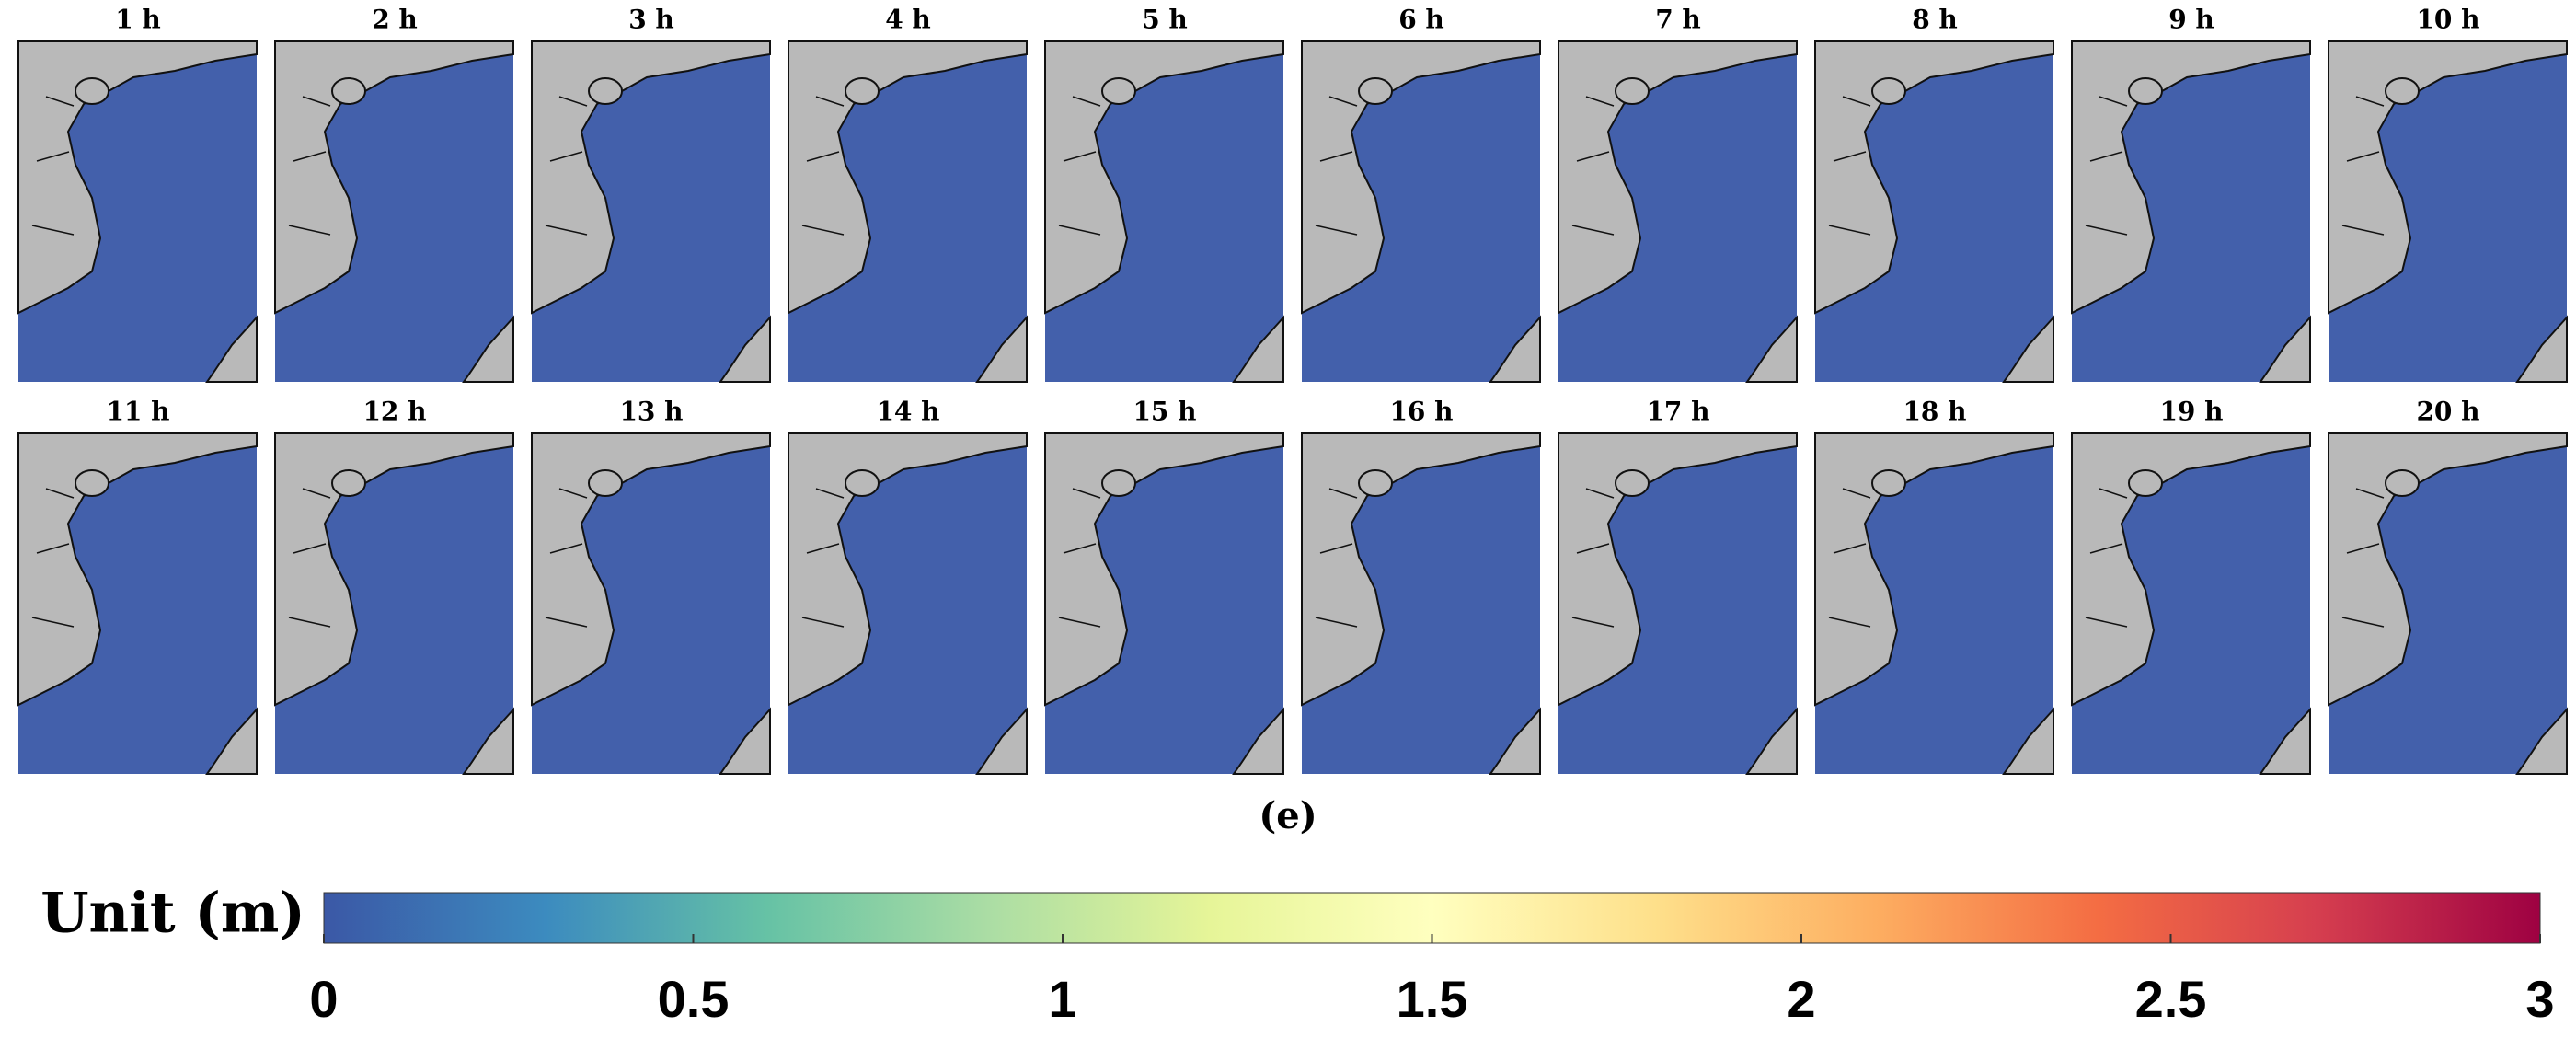 The height and width of the screenshot is (1038, 2576). What do you see at coordinates (908, 20) in the screenshot?
I see `panel-title: 4 h` at bounding box center [908, 20].